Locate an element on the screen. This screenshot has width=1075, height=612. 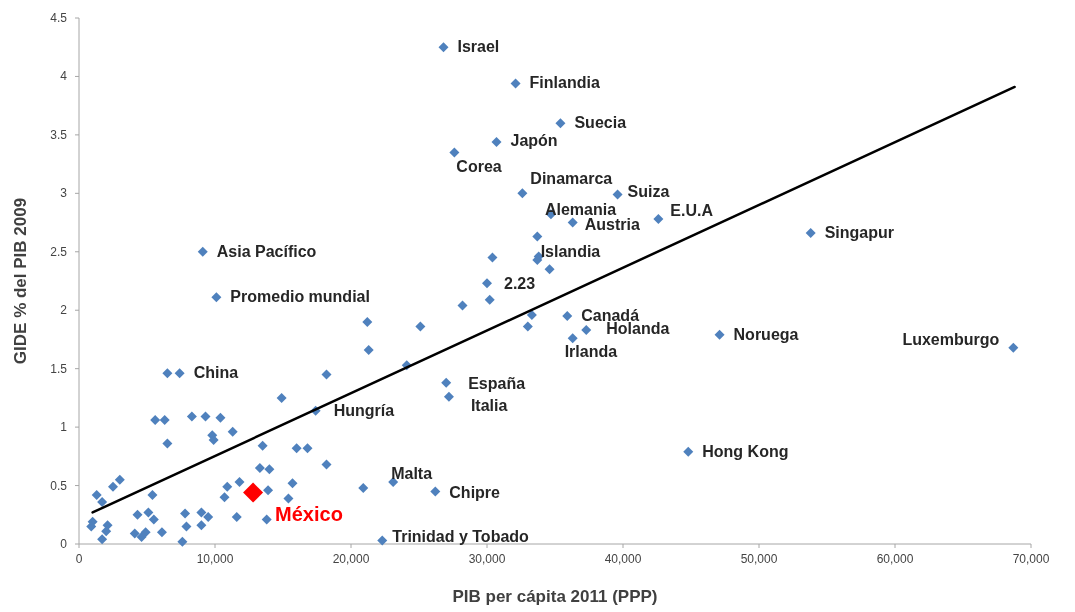
series-label: México is located at coordinates (309, 513).